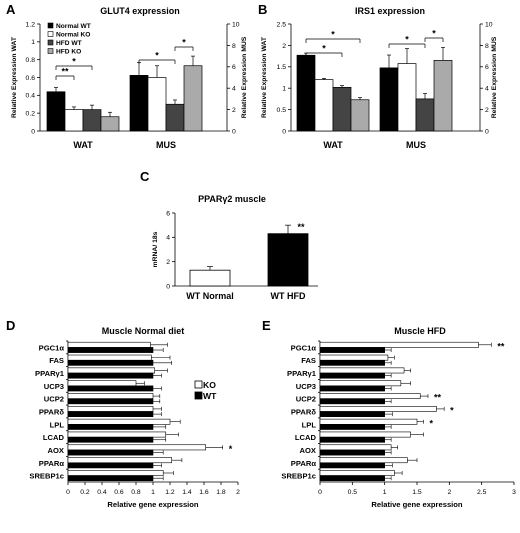  I want to click on left-tick-label: 2, so click(284, 46).